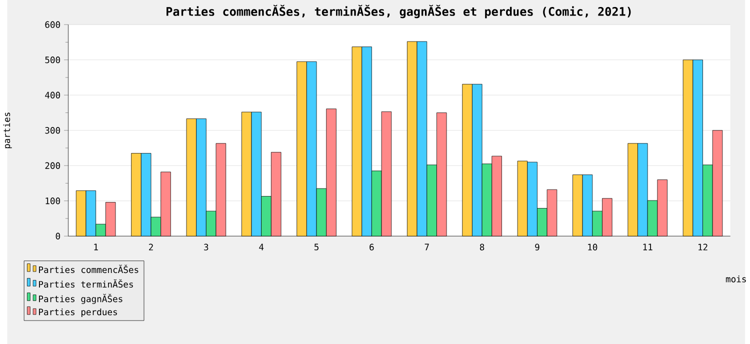  What do you see at coordinates (7, 130) in the screenshot?
I see `y-axis-title: parties` at bounding box center [7, 130].